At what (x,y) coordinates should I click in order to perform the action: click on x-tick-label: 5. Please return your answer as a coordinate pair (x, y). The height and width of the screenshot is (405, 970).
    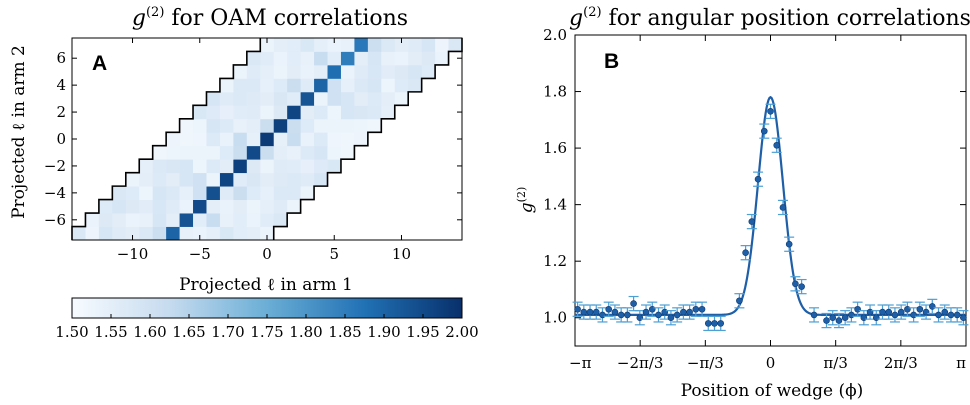
    Looking at the image, I should click on (334, 254).